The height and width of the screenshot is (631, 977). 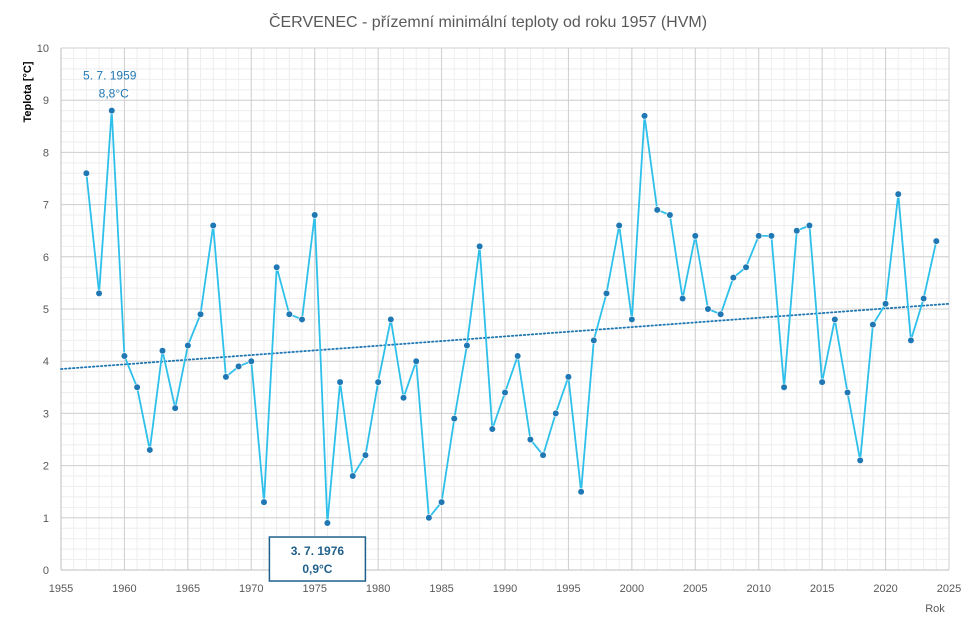 I want to click on x-tick-label: 1980, so click(x=378, y=589).